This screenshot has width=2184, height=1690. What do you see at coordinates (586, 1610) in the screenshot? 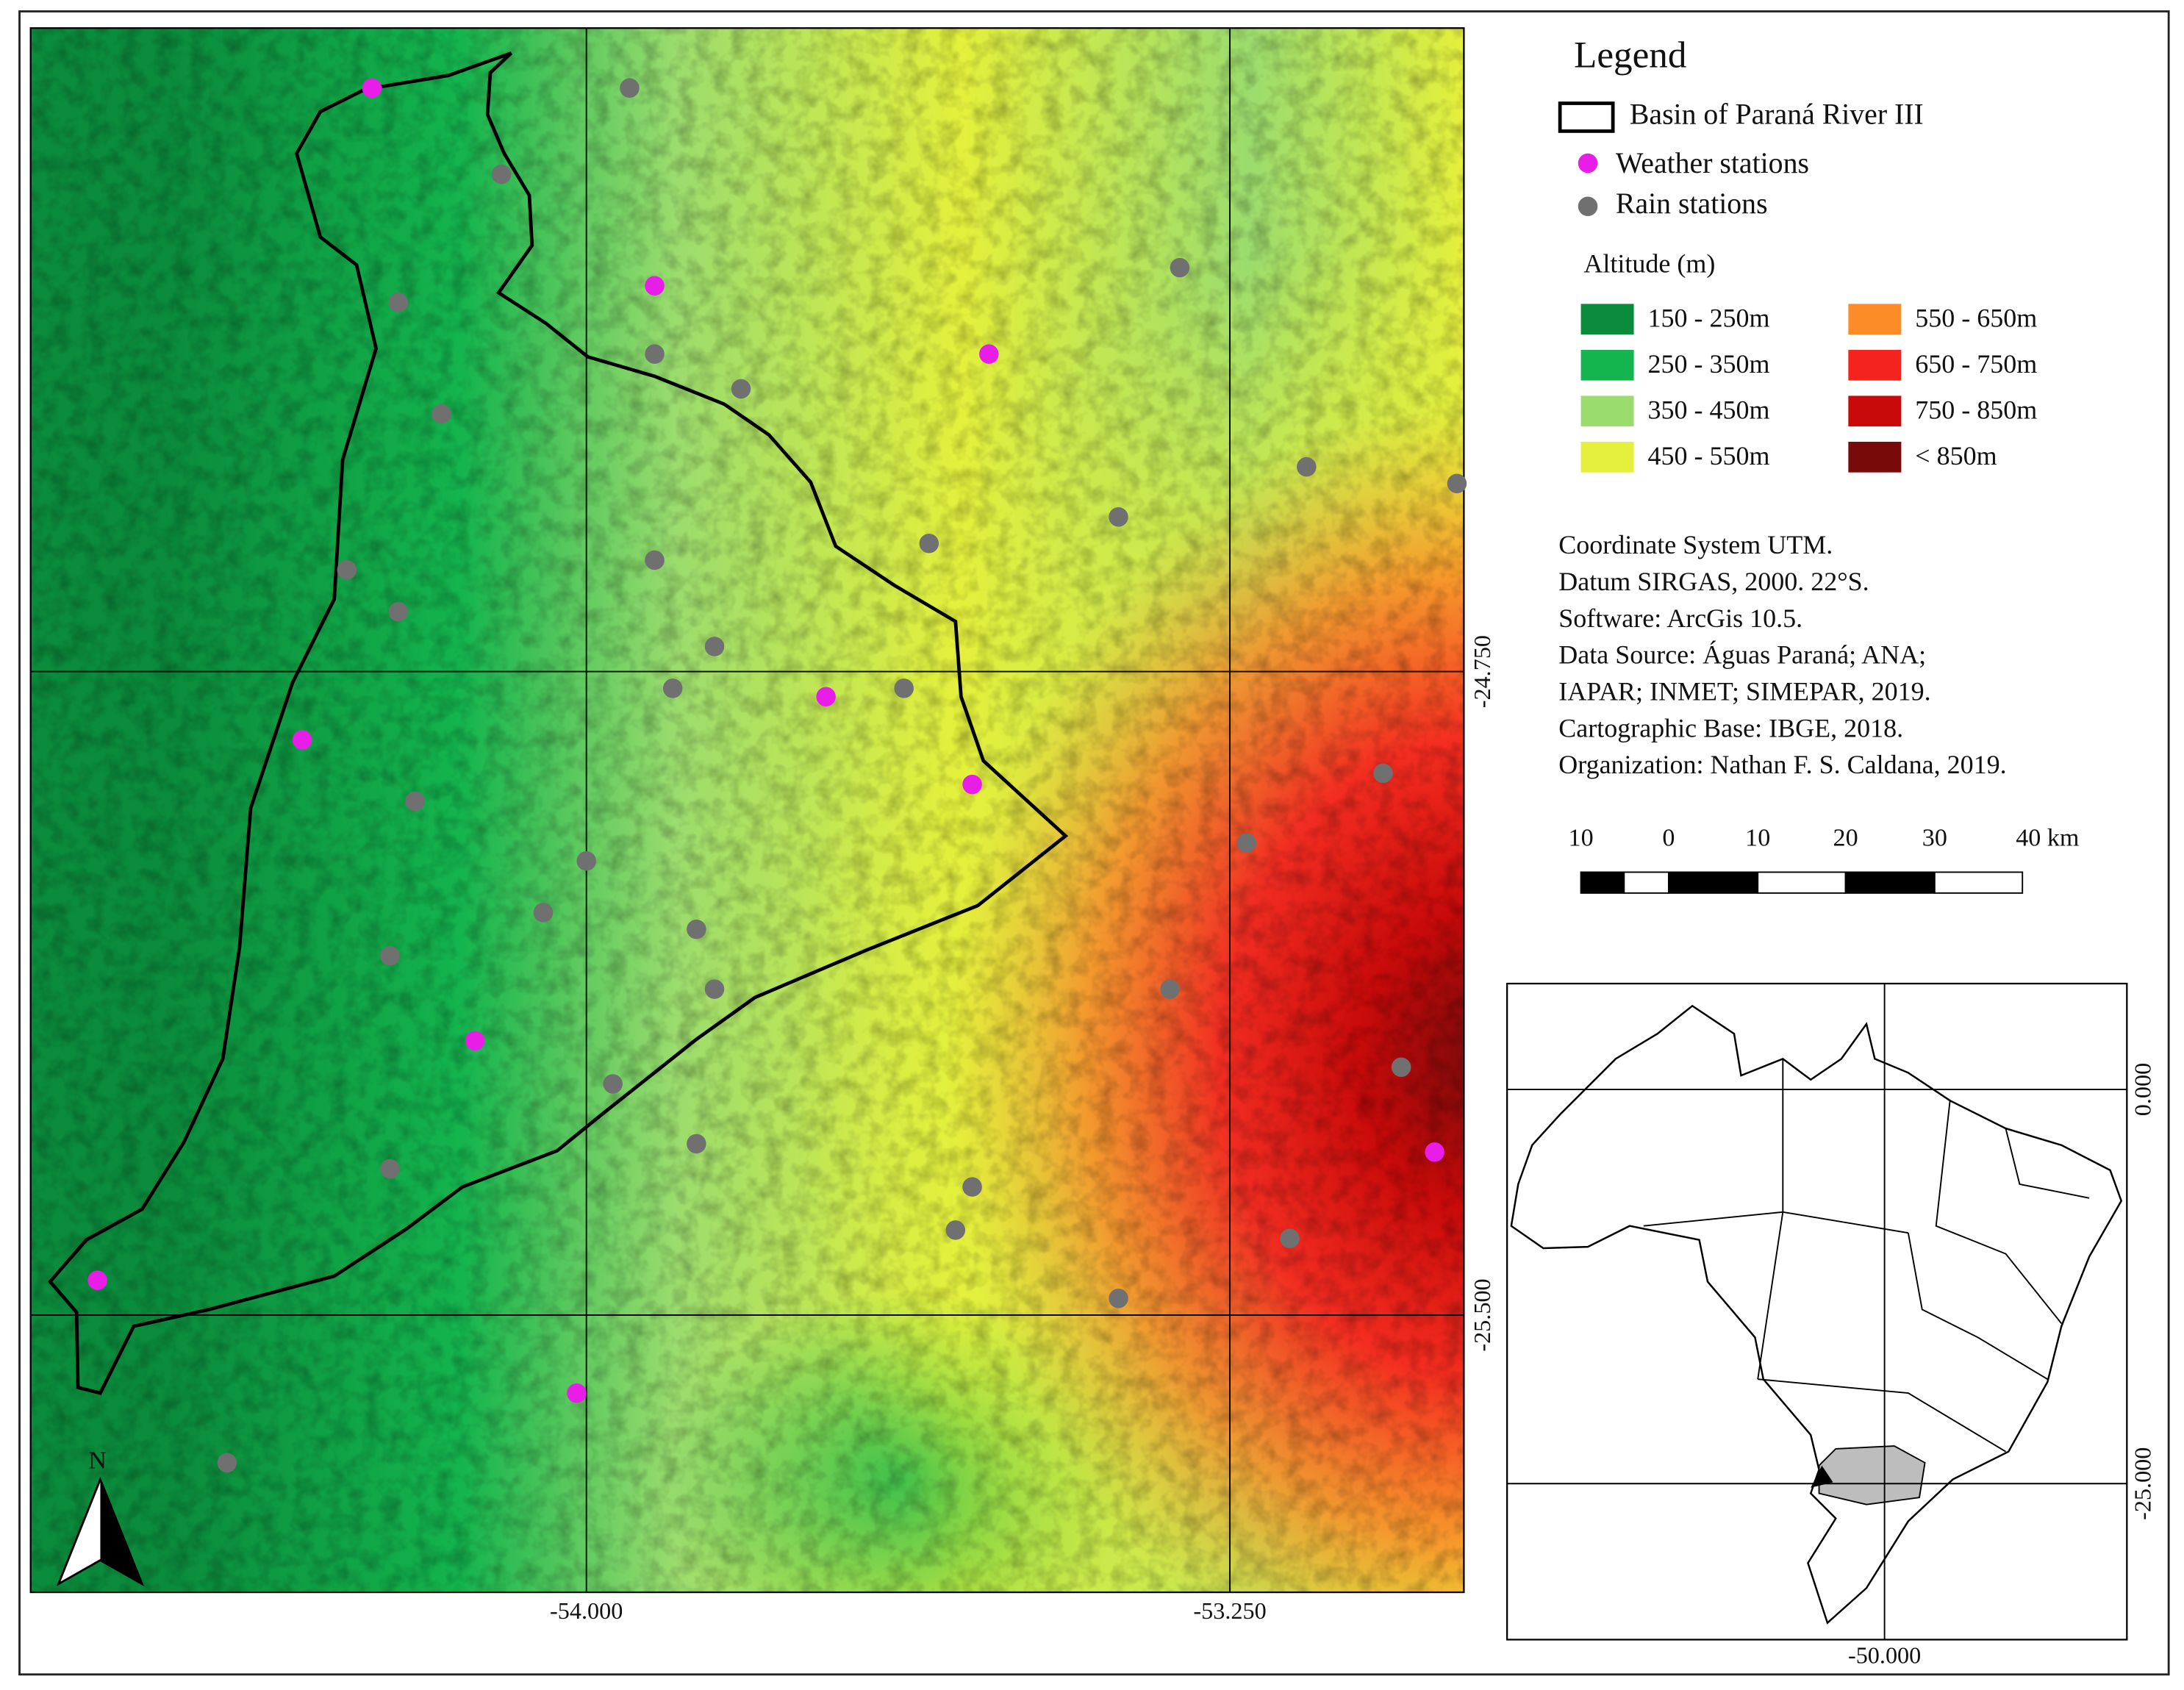
I see `x-coordinate-label: -54.000` at bounding box center [586, 1610].